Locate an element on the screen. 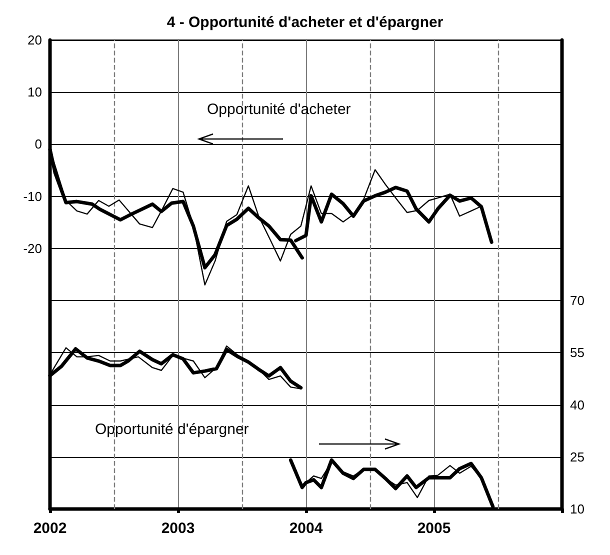  y-tick-label: -20 is located at coordinates (32, 248).